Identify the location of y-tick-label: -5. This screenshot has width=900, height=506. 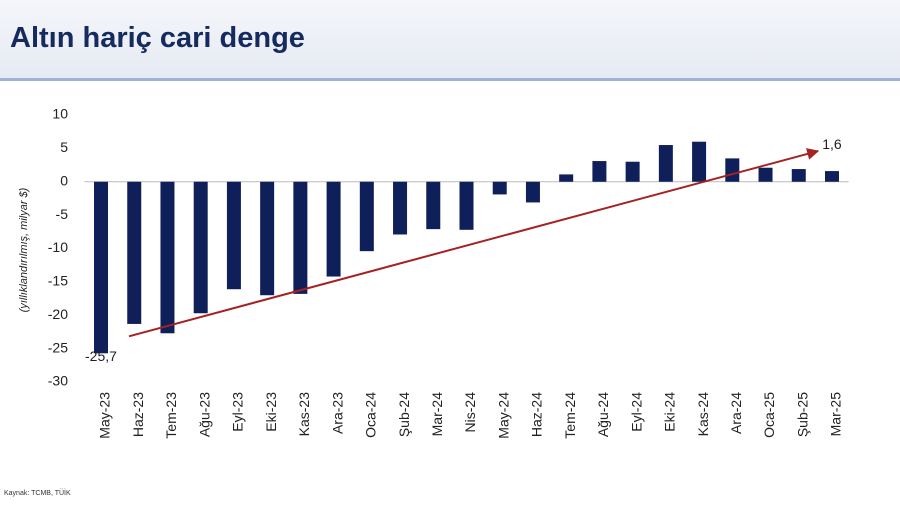
(62, 214).